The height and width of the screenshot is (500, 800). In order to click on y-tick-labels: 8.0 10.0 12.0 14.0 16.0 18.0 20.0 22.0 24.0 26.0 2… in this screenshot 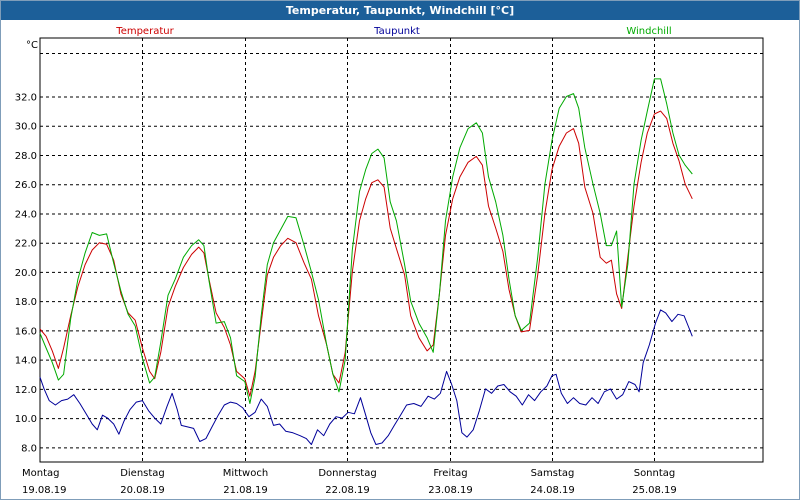, I will do `click(26, 273)`.